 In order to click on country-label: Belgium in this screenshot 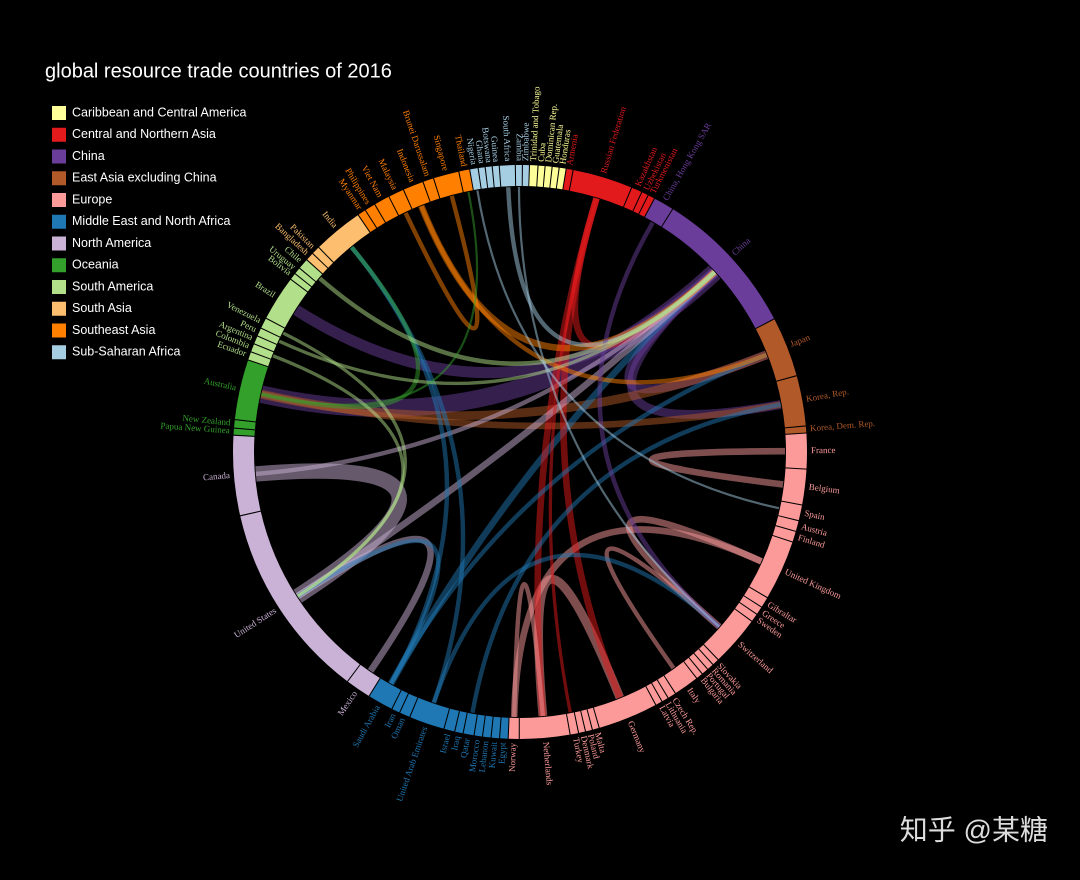, I will do `click(824, 489)`.